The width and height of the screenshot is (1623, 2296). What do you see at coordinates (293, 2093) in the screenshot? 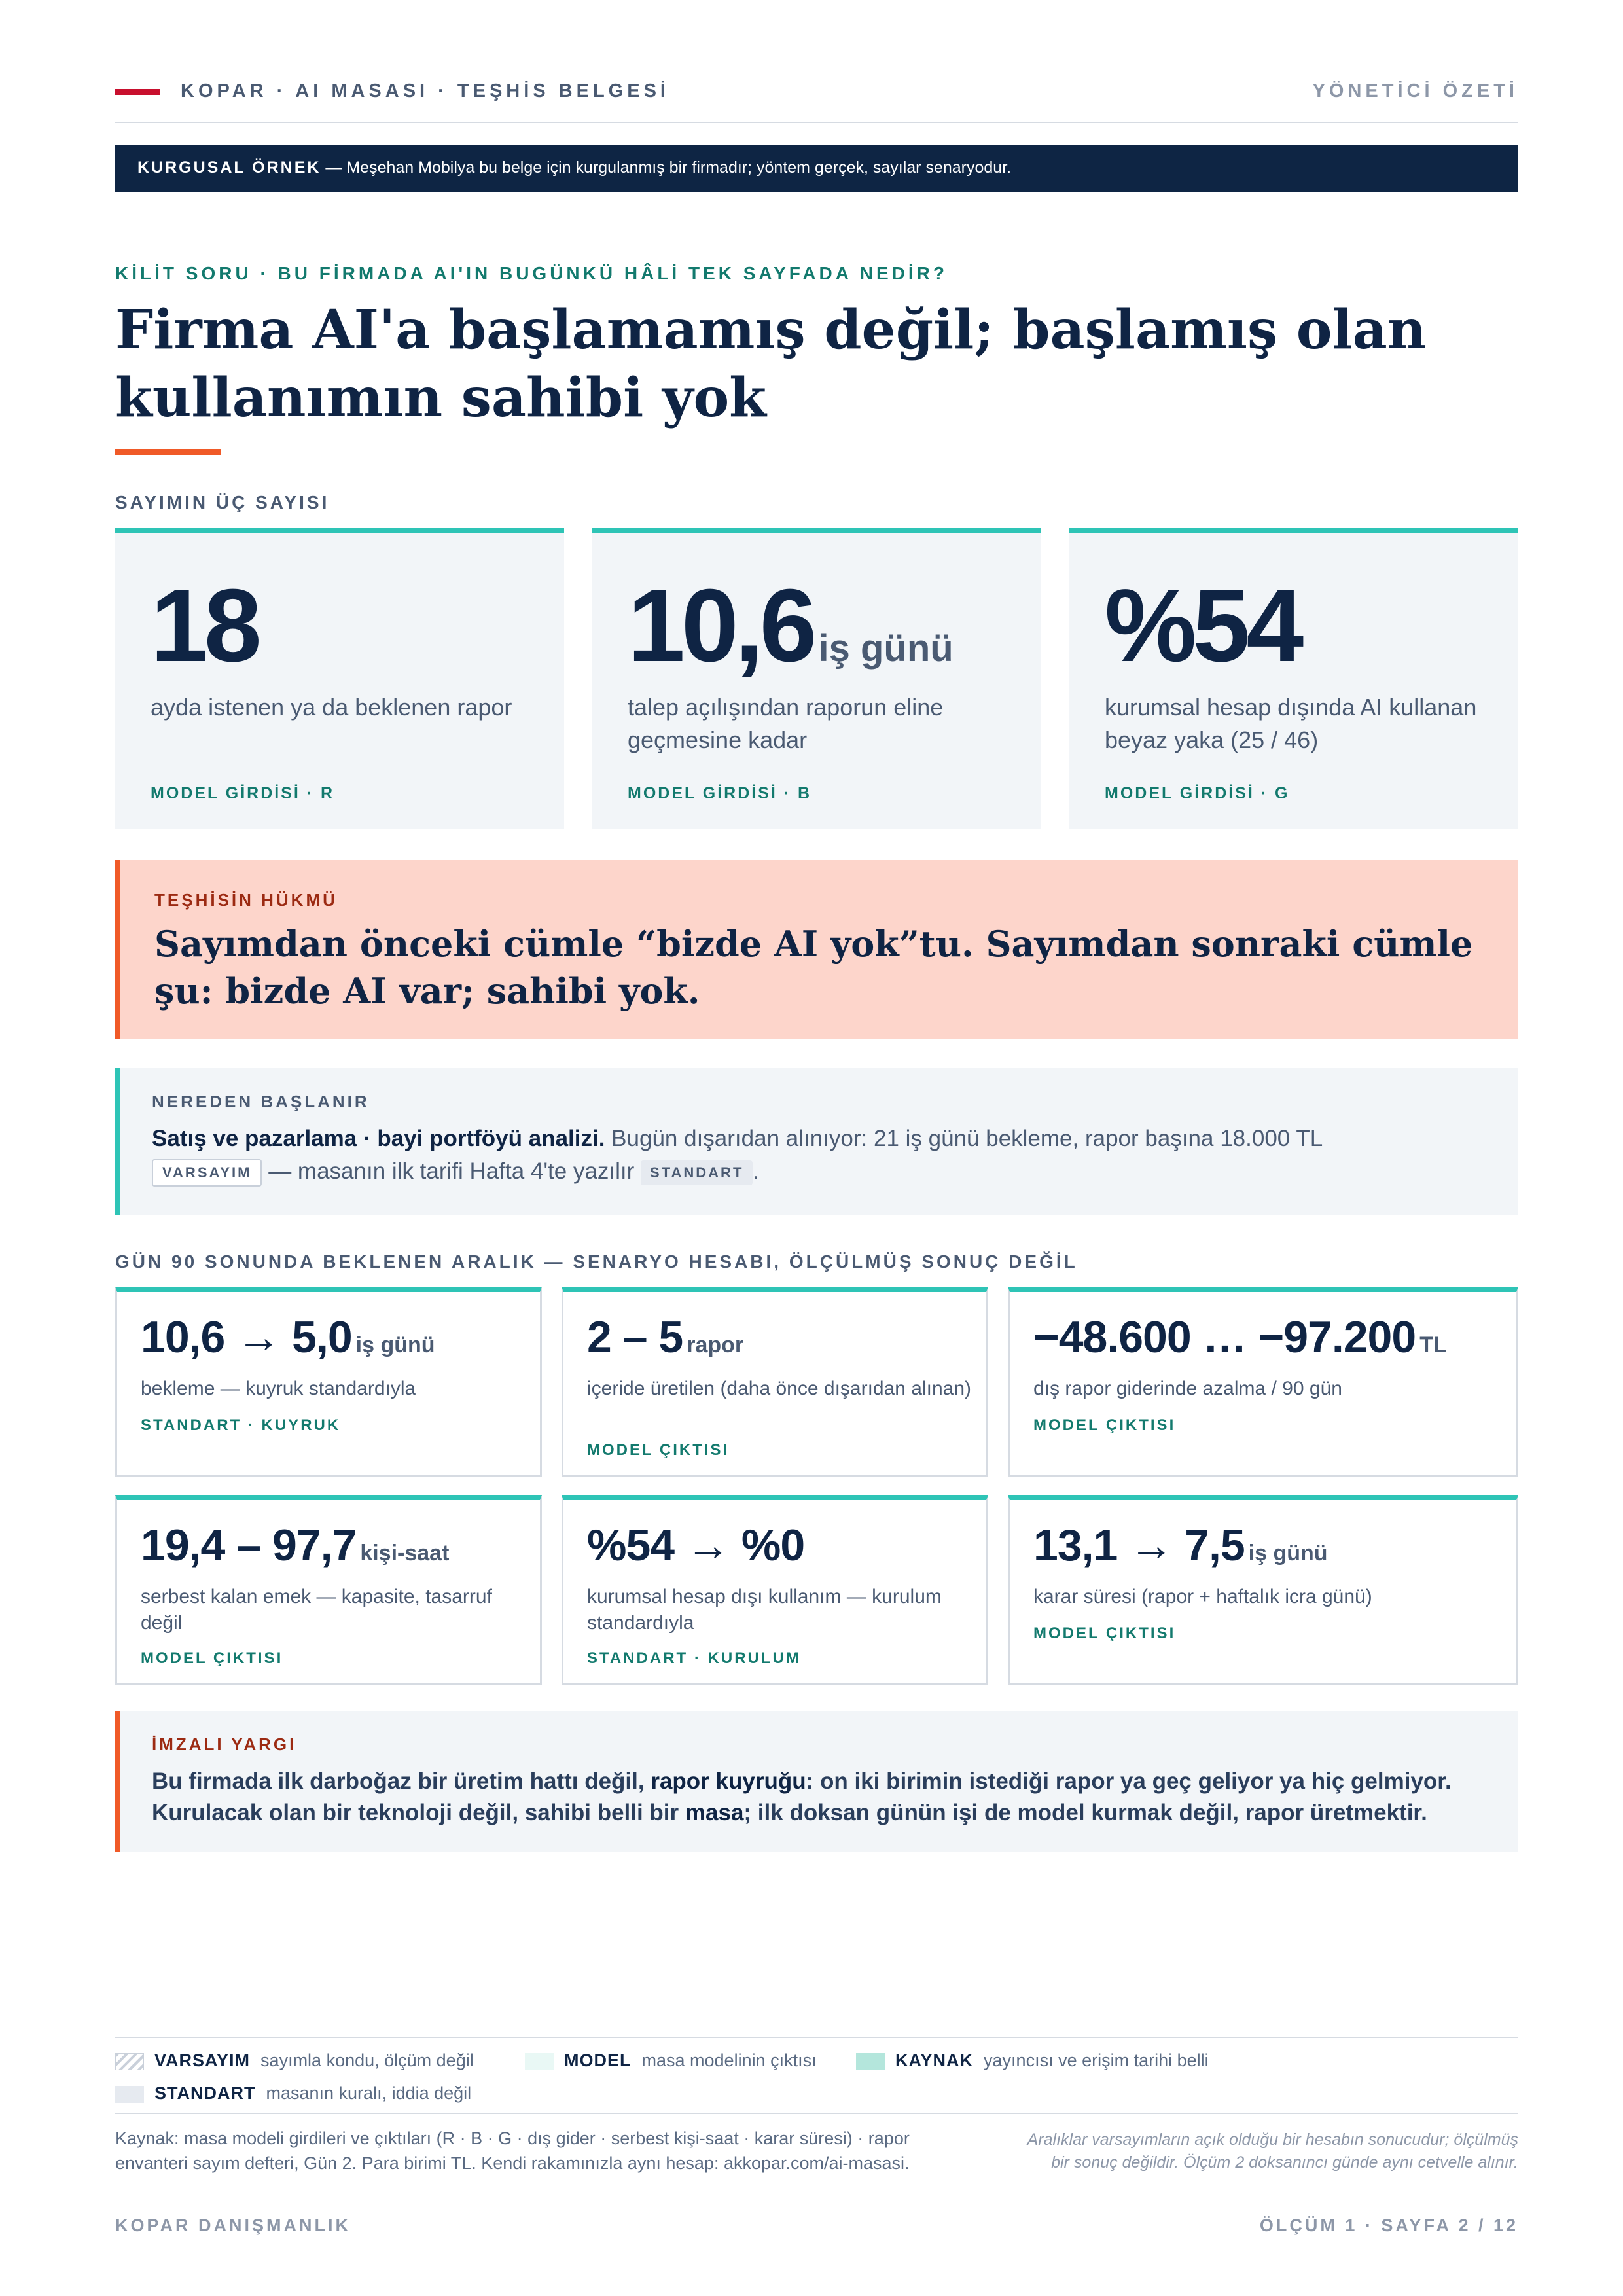
I see `legend-item-standard: STANDART masanın kuralı, iddia değil` at bounding box center [293, 2093].